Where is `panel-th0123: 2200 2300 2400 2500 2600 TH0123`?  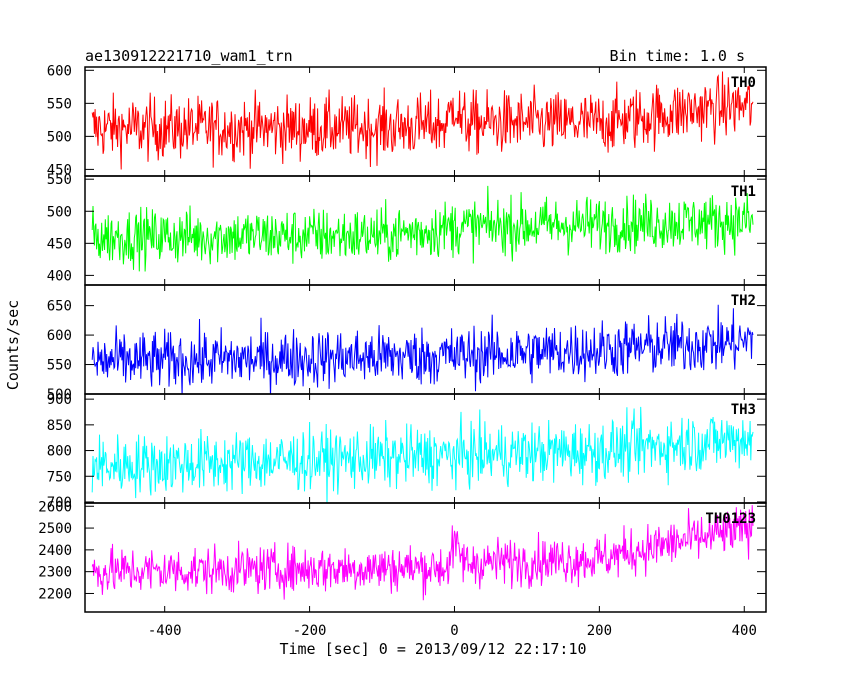 panel-th0123: 2200 2300 2400 2500 2600 TH0123 is located at coordinates (402, 556).